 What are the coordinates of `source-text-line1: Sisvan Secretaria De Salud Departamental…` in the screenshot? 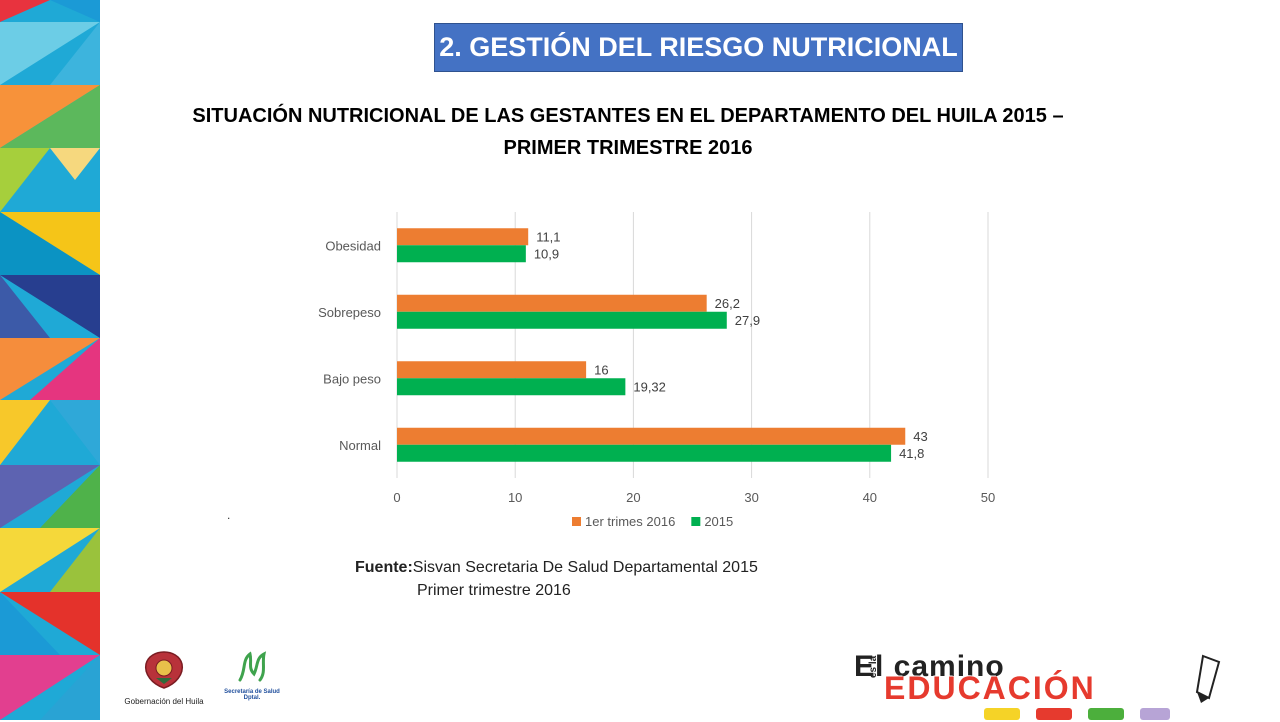 It's located at (585, 567).